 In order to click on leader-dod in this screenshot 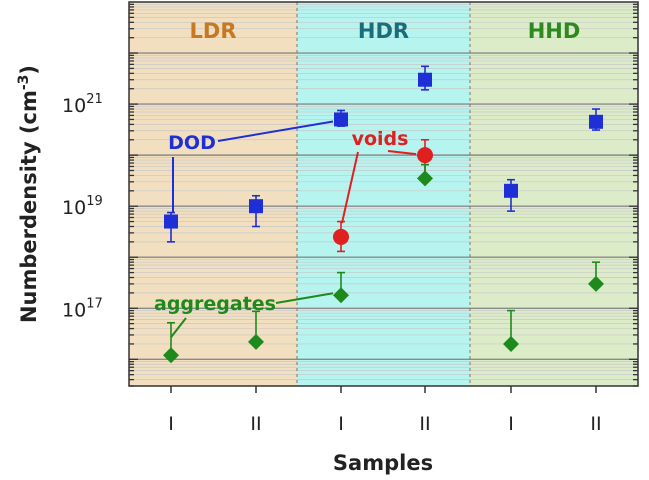, I will do `click(275, 131)`.